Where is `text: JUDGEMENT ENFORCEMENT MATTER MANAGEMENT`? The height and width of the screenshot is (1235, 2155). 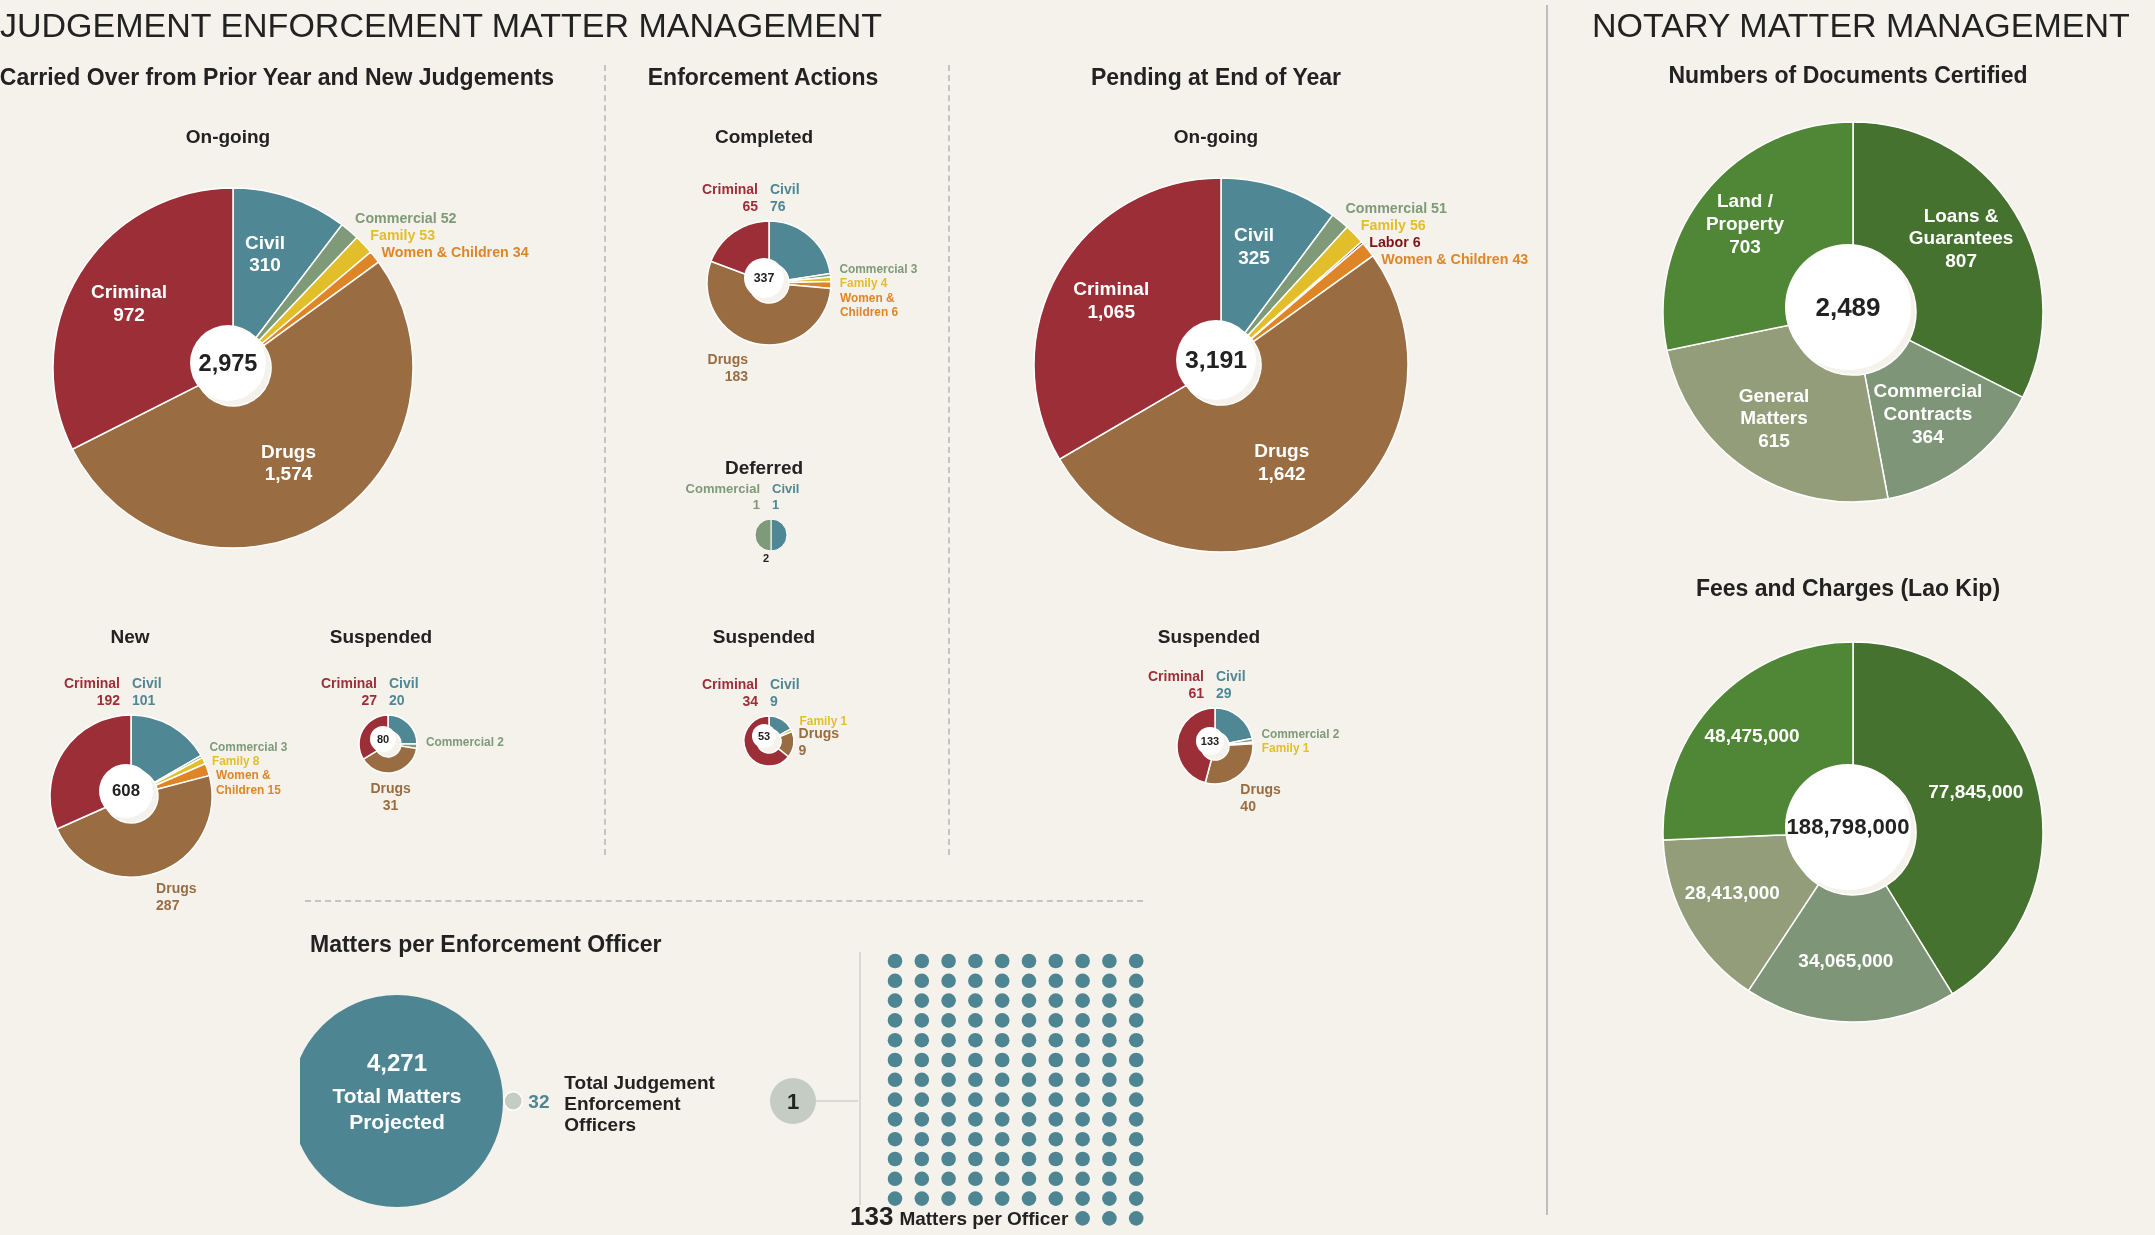 text: JUDGEMENT ENFORCEMENT MATTER MANAGEMENT is located at coordinates (441, 25).